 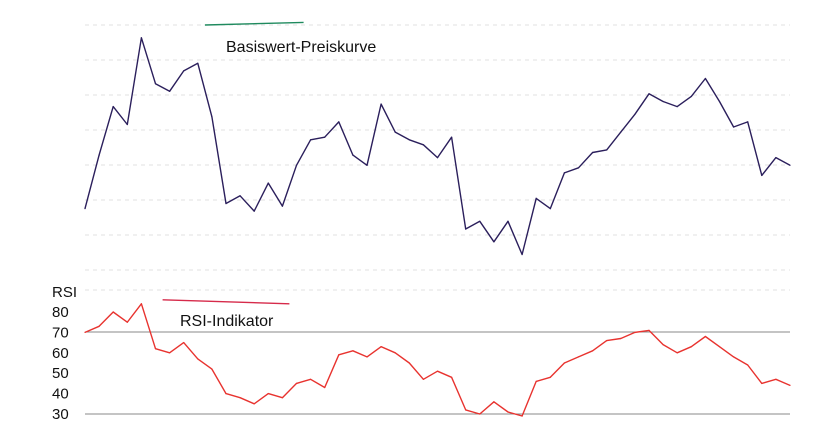 I want to click on rsi-axis-label: RSI, so click(x=64, y=292).